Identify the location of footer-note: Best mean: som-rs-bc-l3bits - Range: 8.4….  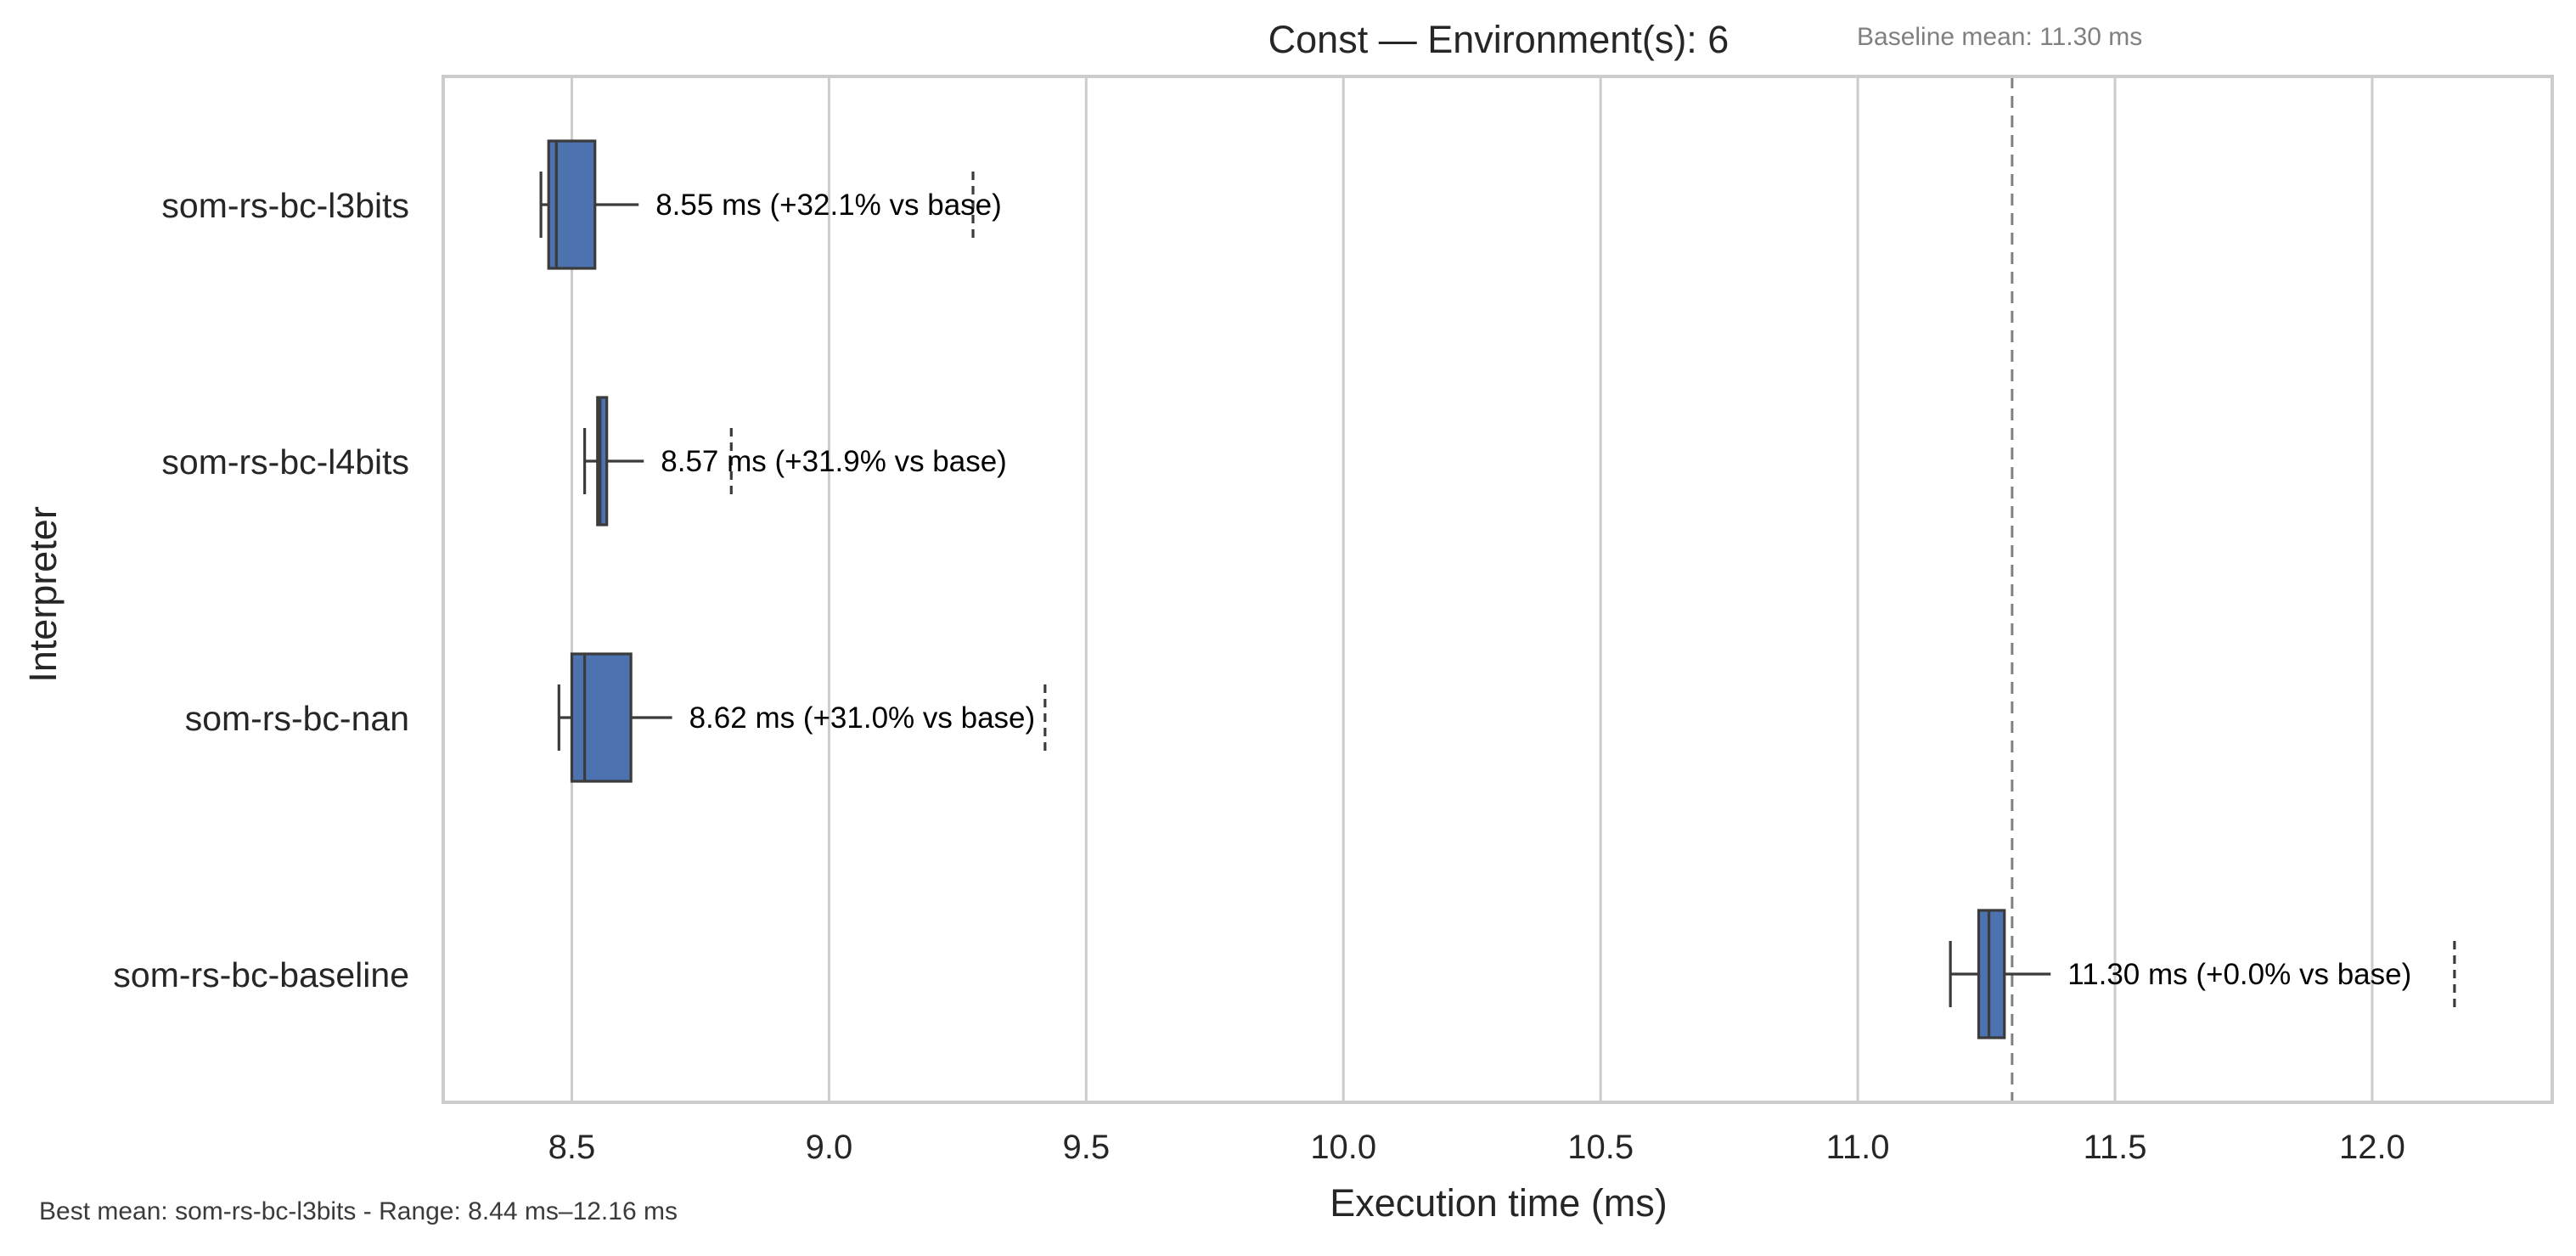
(358, 1211).